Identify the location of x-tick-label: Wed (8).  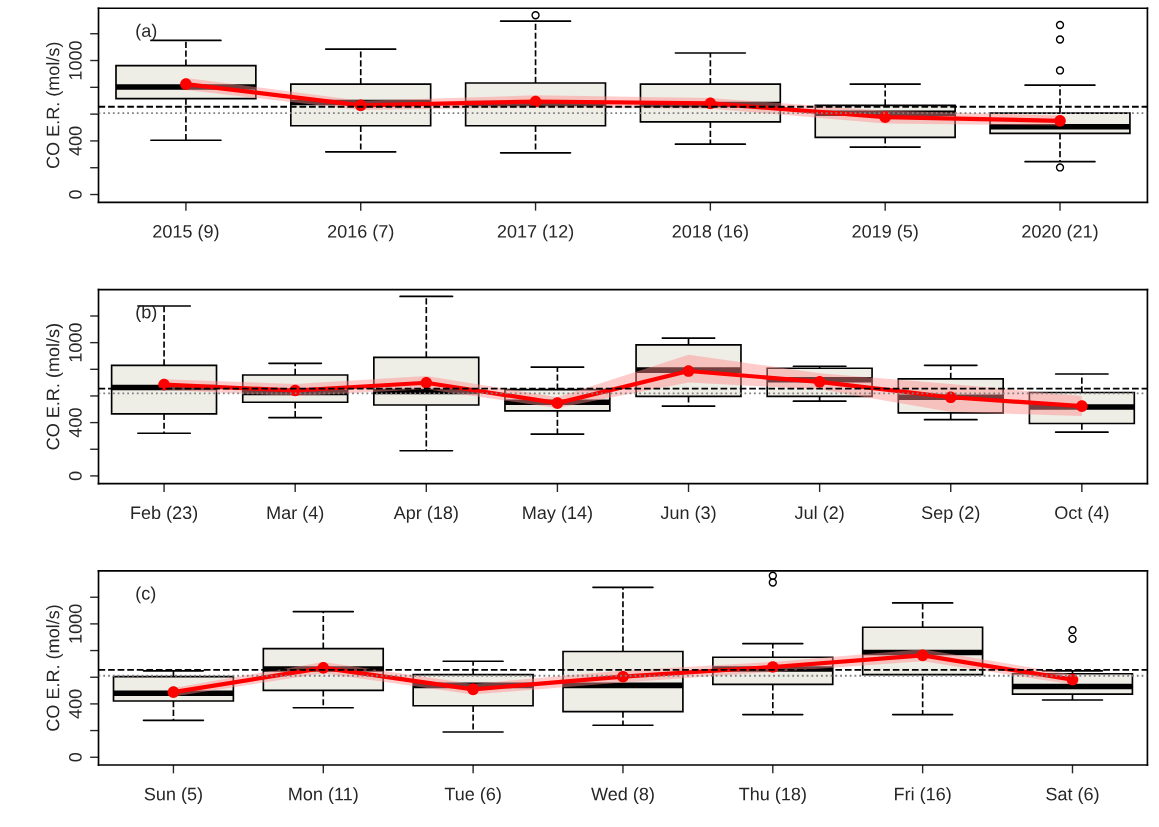
(622, 796).